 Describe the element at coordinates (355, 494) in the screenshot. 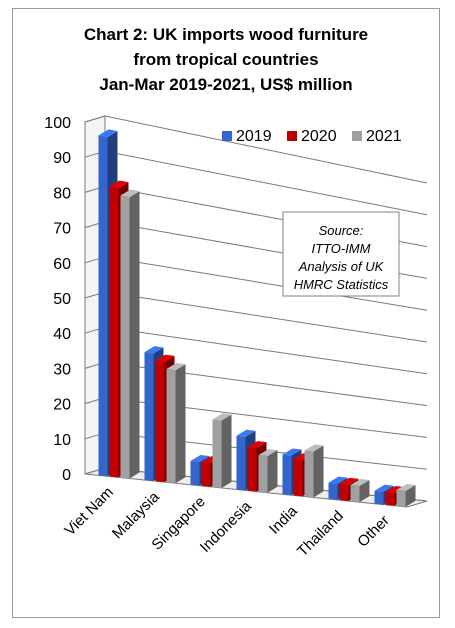

I see `bar-thailand-2021-front` at that location.